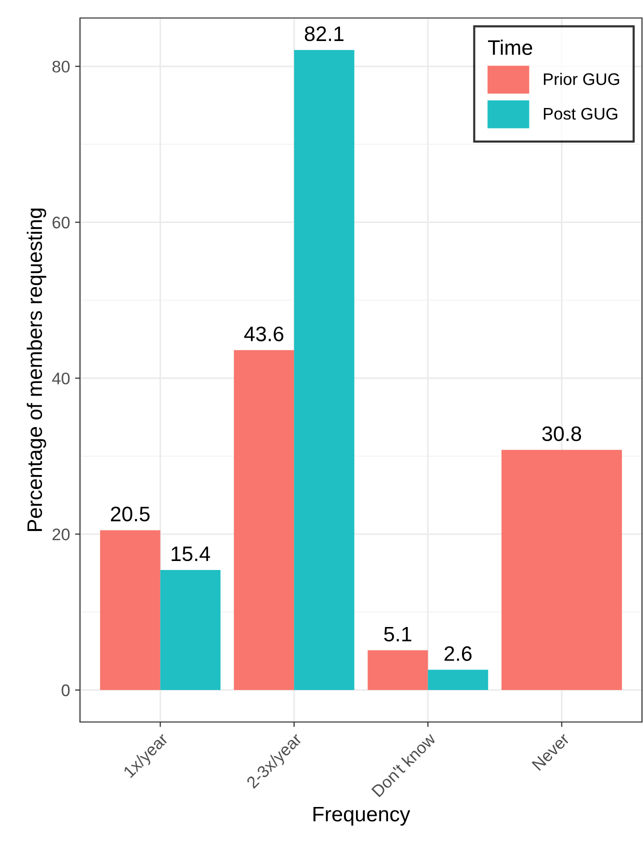 Image resolution: width=644 pixels, height=852 pixels. Describe the element at coordinates (582, 79) in the screenshot. I see `legend-label: Prior GUG` at that location.